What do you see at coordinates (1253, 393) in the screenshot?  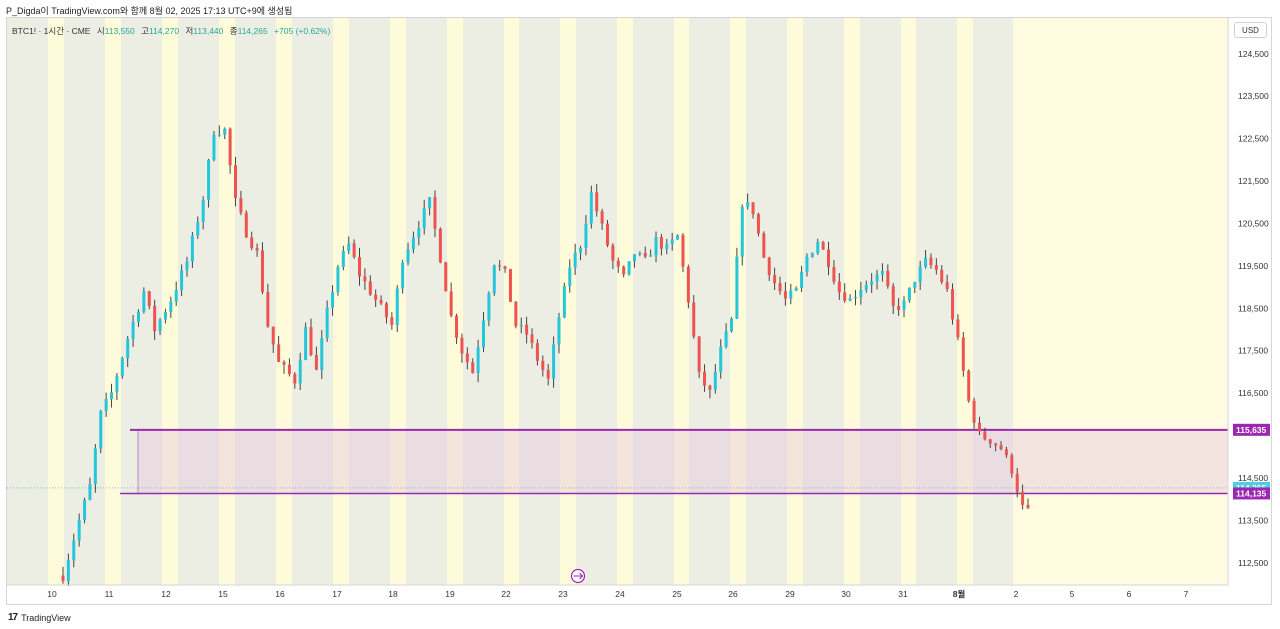 I see `y-tick-label: 116,500` at bounding box center [1253, 393].